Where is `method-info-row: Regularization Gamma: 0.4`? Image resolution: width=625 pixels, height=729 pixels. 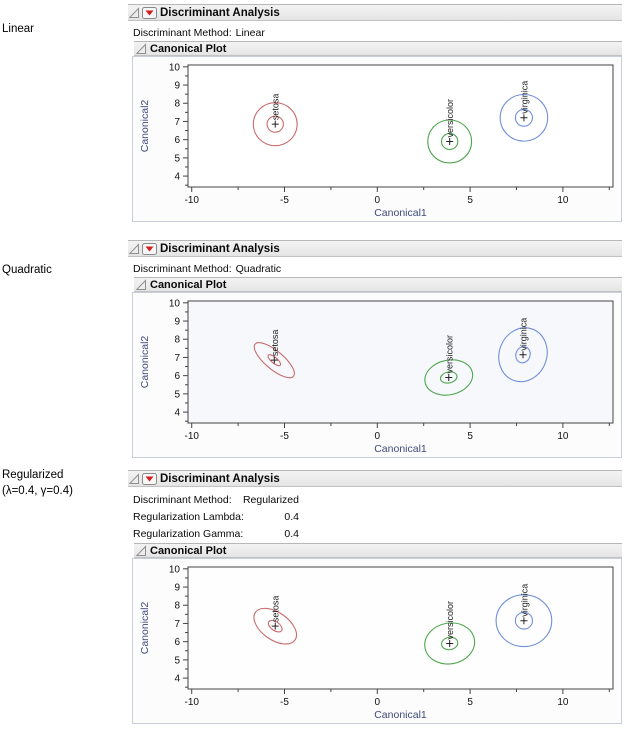
method-info-row: Regularization Gamma: 0.4 is located at coordinates (216, 534).